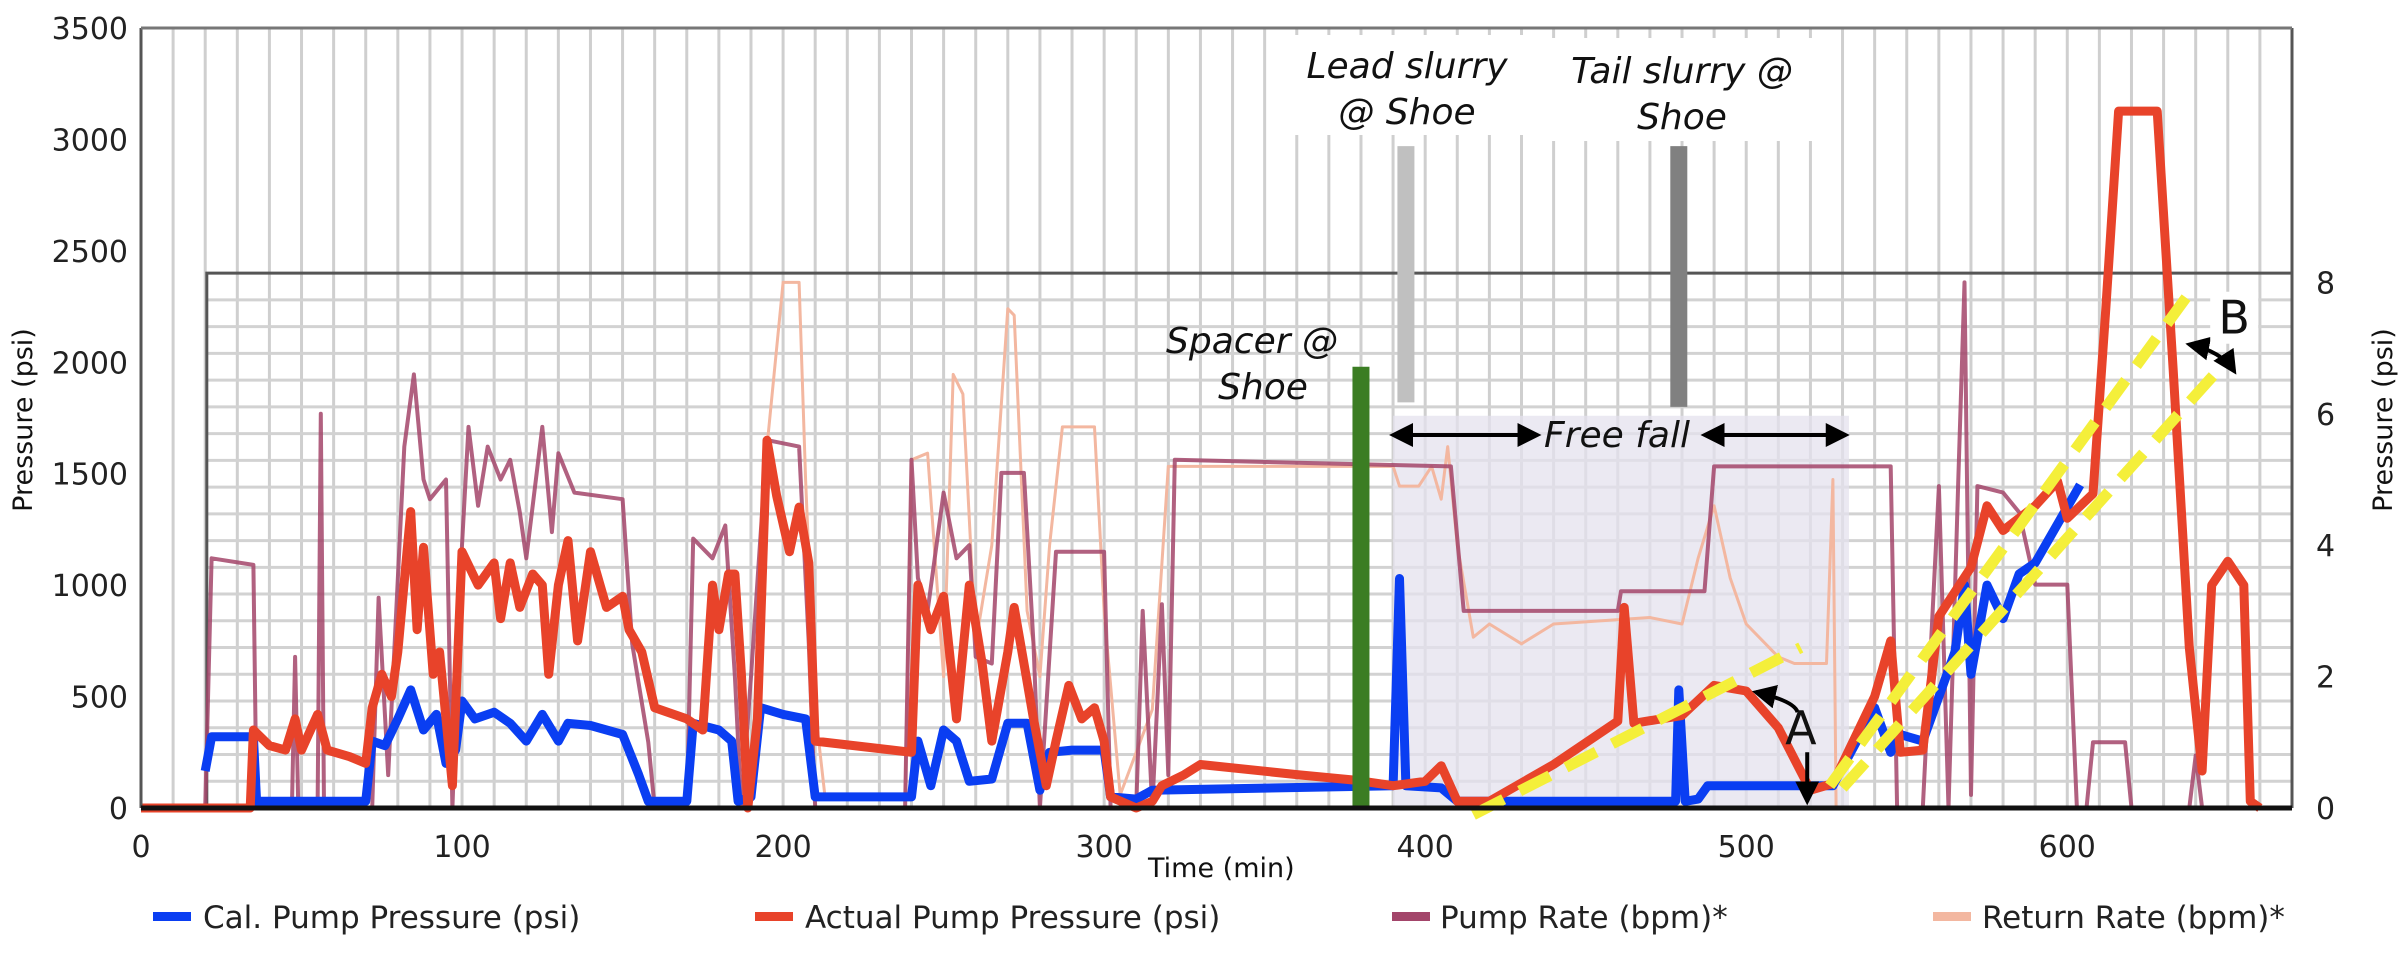  Describe the element at coordinates (90, 586) in the screenshot. I see `y-left-tick-label: 1000` at that location.